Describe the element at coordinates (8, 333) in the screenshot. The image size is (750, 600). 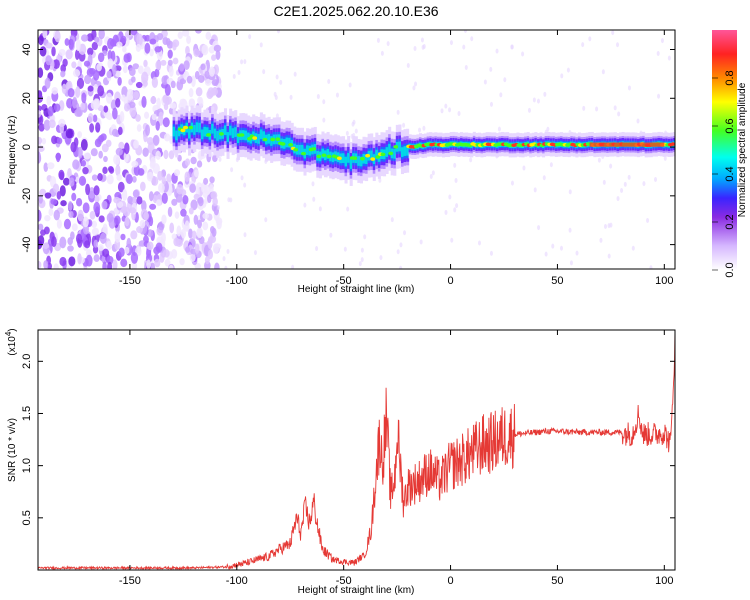
I see `snr-multiplier-exp: 4` at that location.